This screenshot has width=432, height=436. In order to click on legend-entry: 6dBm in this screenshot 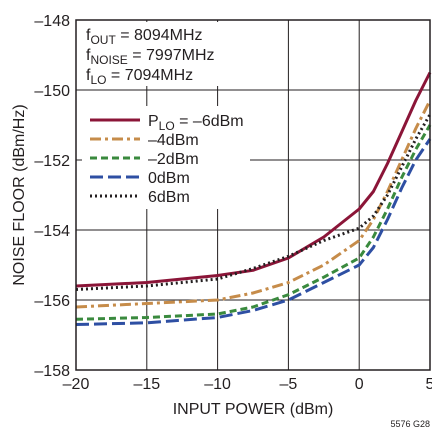, I will do `click(169, 197)`.